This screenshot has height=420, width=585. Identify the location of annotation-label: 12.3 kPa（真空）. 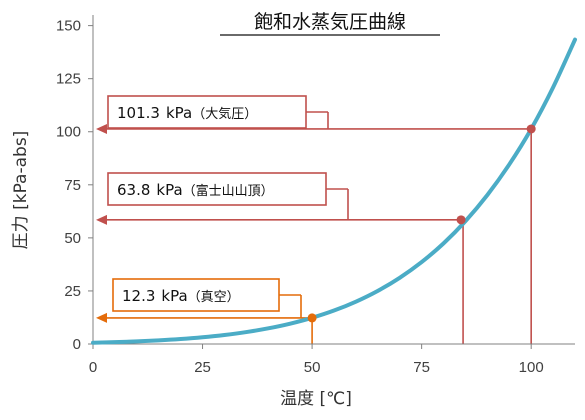
(181, 296).